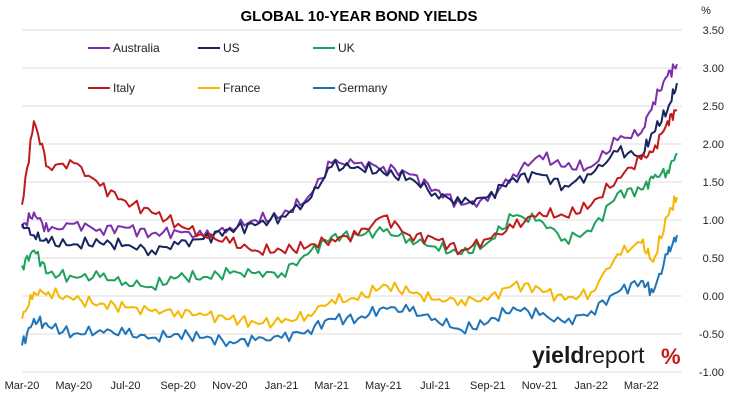 This screenshot has height=400, width=731. What do you see at coordinates (539, 386) in the screenshot?
I see `x-tick-label: Nov-21` at bounding box center [539, 386].